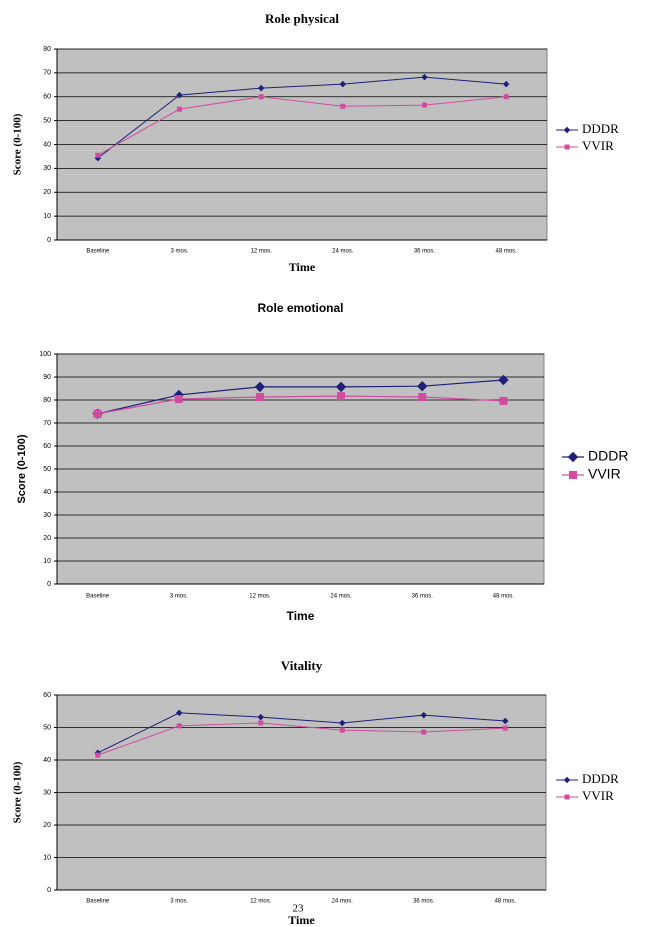 This screenshot has height=927, width=657. What do you see at coordinates (302, 665) in the screenshot?
I see `chart-title: Vitality` at bounding box center [302, 665].